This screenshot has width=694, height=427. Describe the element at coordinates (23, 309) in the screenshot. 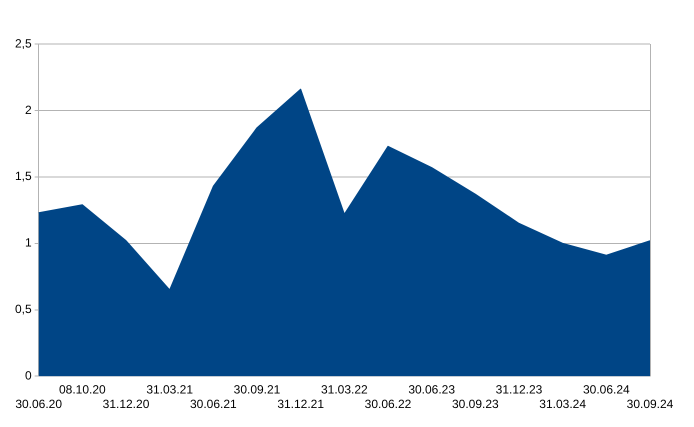

I see `y-tick-label: 0,5` at that location.